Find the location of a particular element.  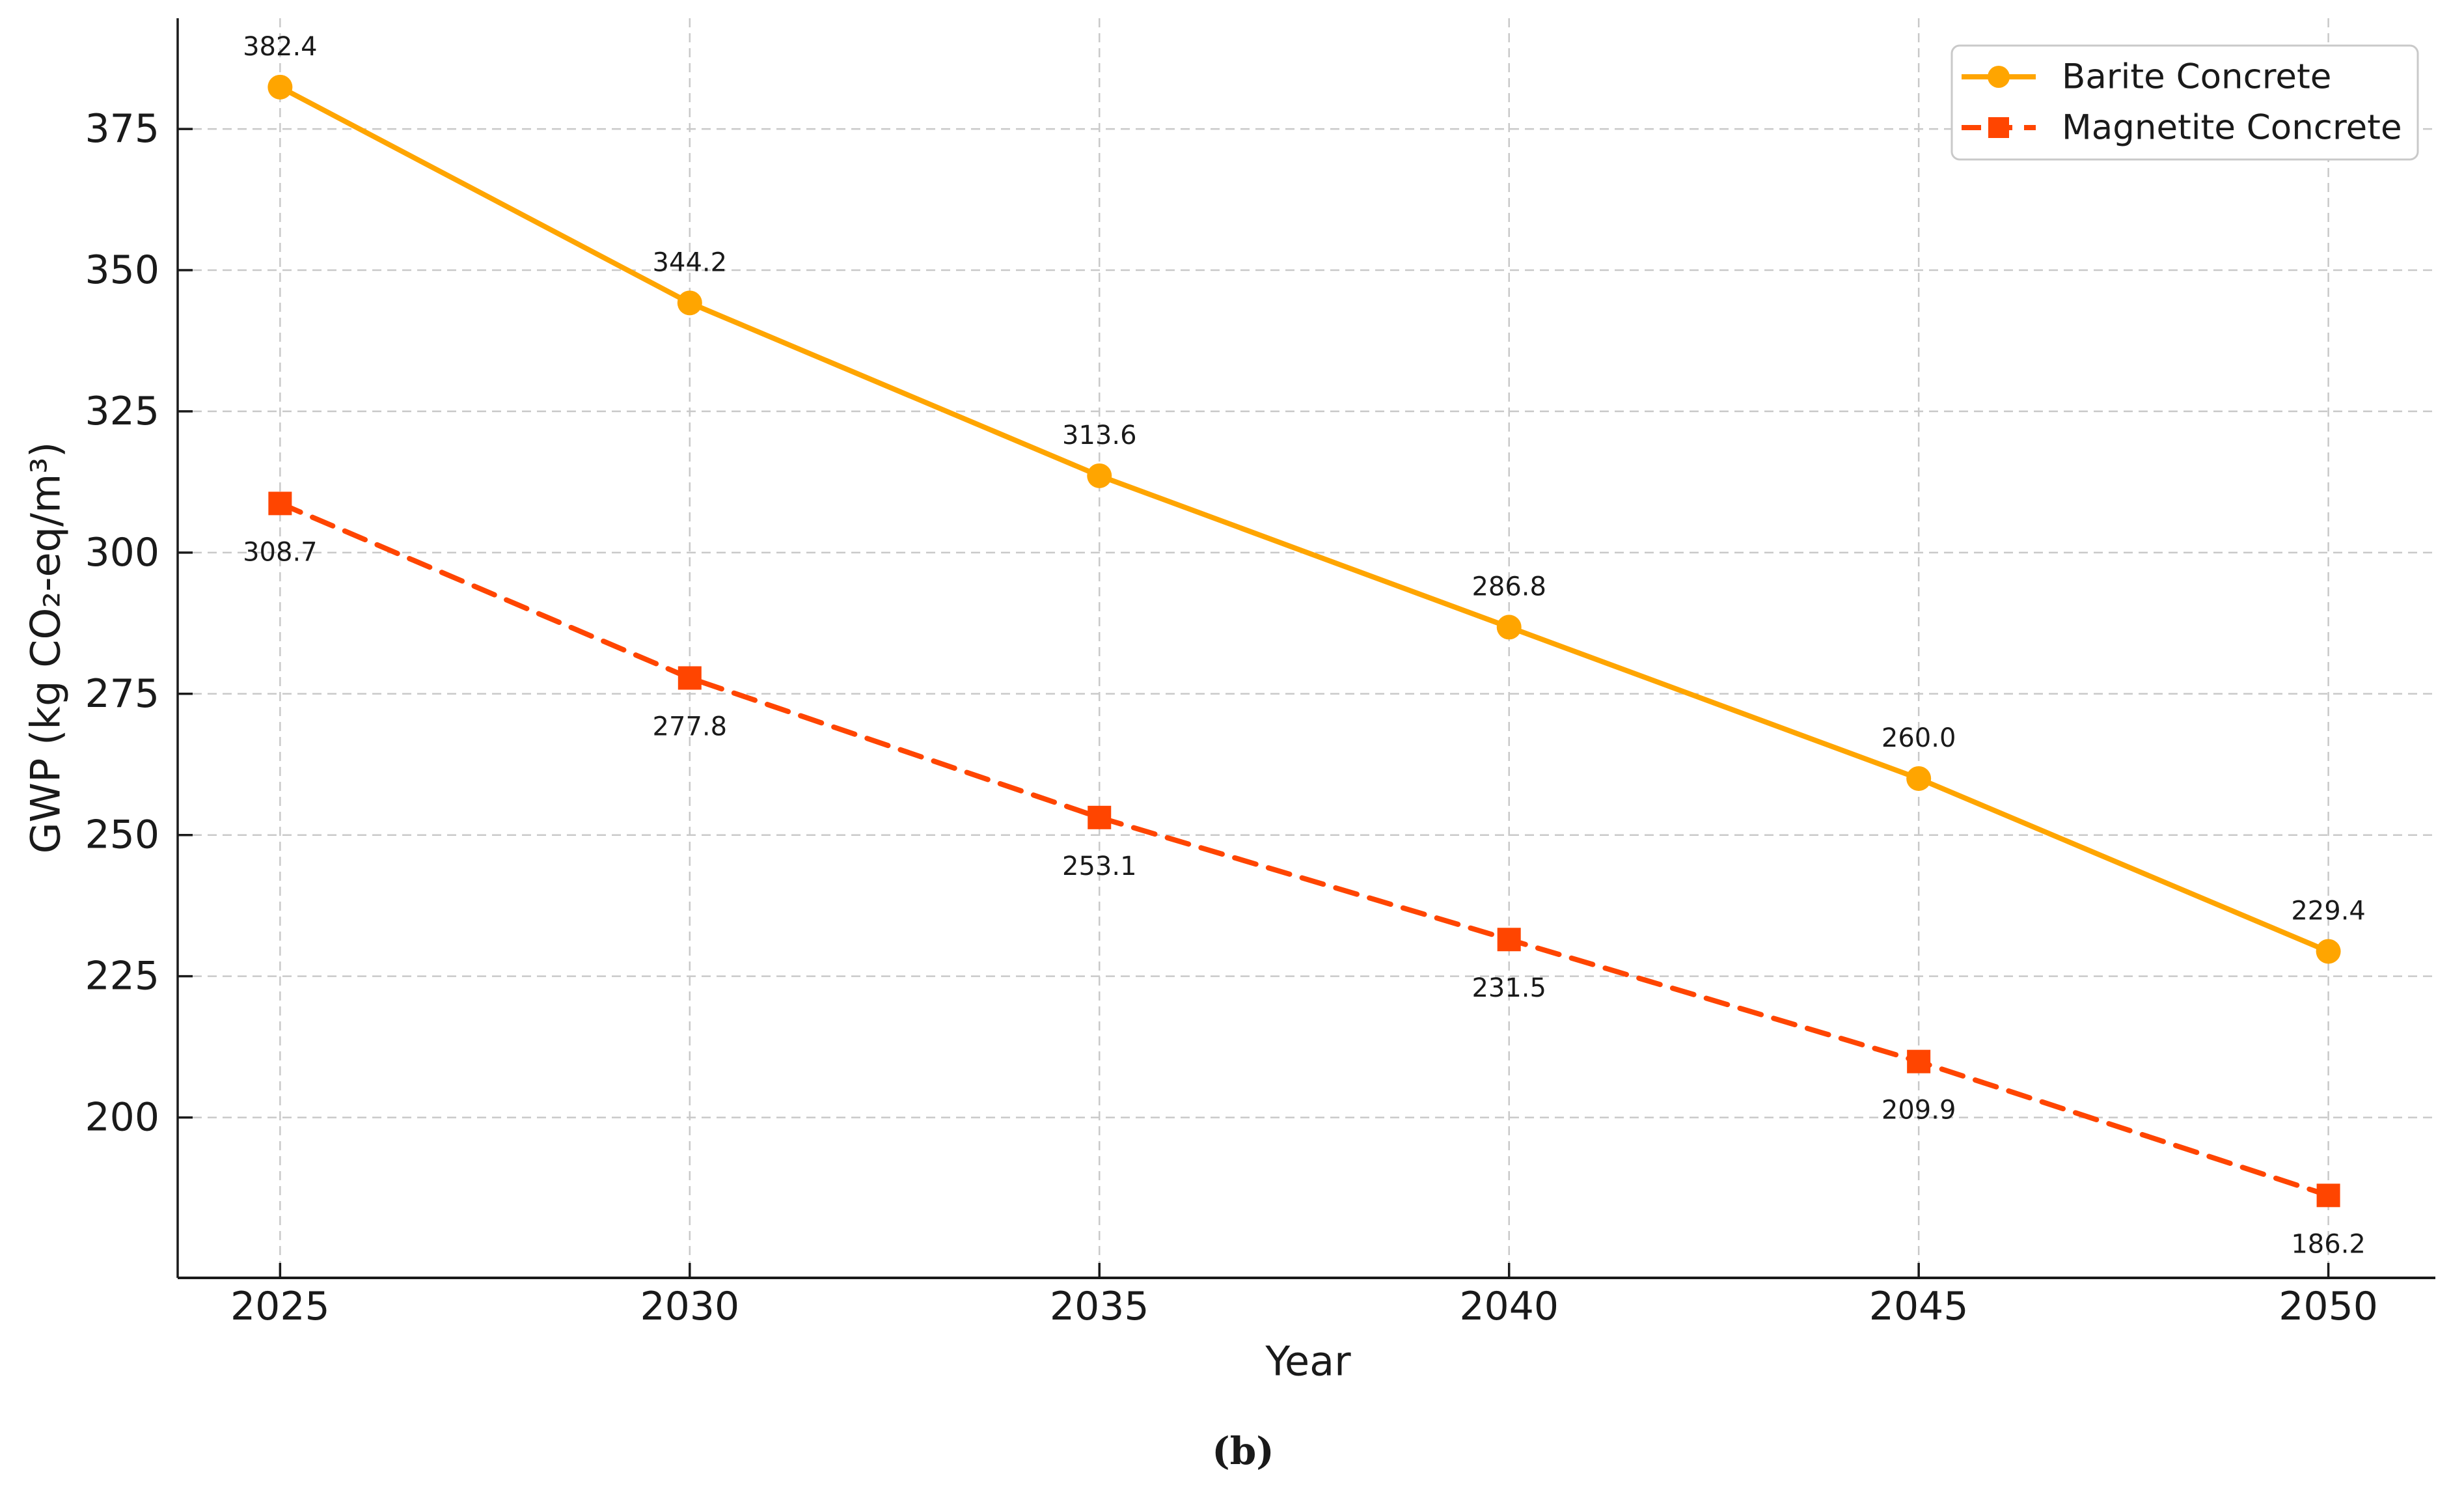

data-label: 260.0 is located at coordinates (1919, 738).